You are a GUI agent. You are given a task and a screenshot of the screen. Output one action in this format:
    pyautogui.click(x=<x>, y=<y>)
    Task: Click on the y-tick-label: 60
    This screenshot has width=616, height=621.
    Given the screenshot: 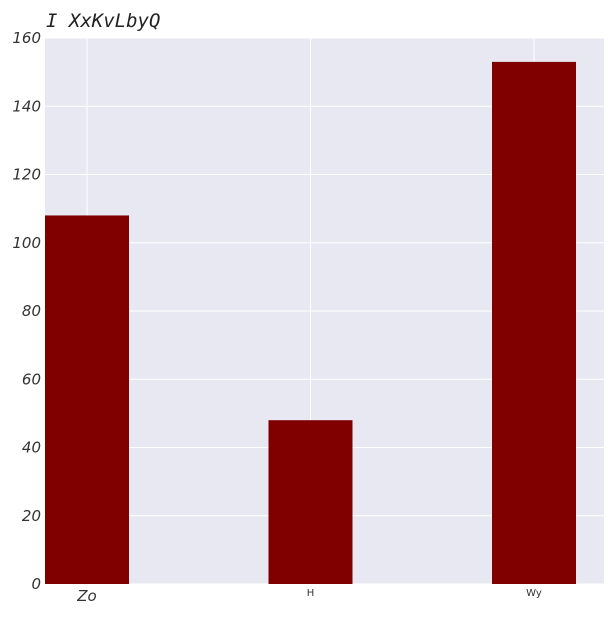 What is the action you would take?
    pyautogui.click(x=31, y=379)
    